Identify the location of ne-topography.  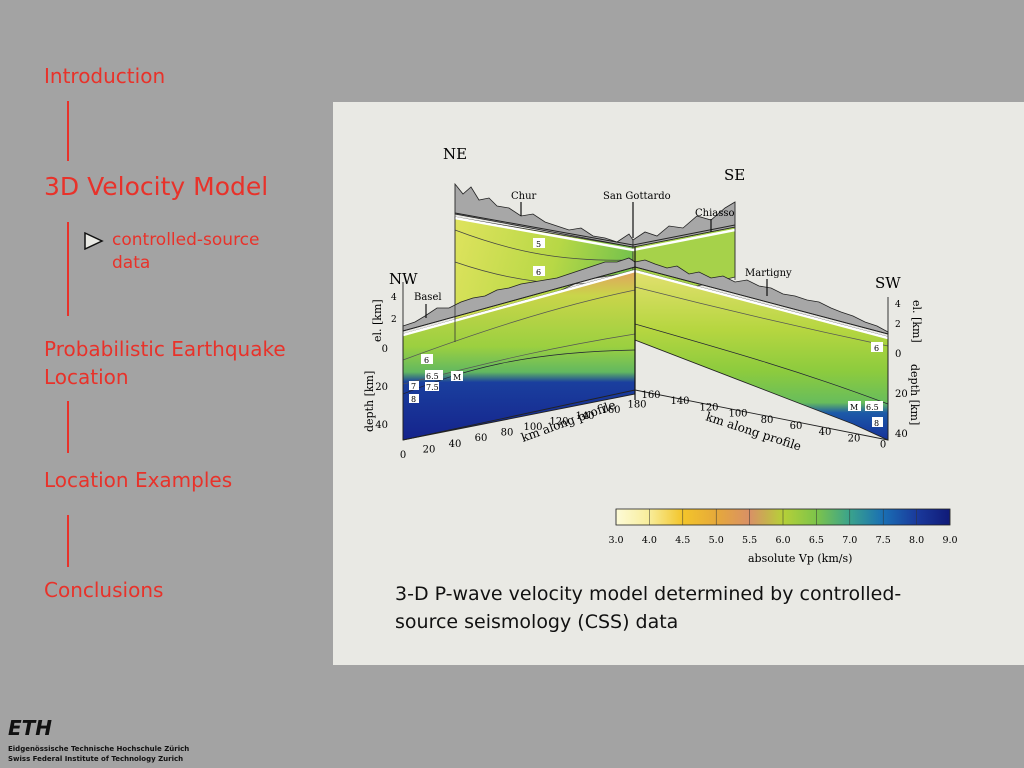
(544, 215).